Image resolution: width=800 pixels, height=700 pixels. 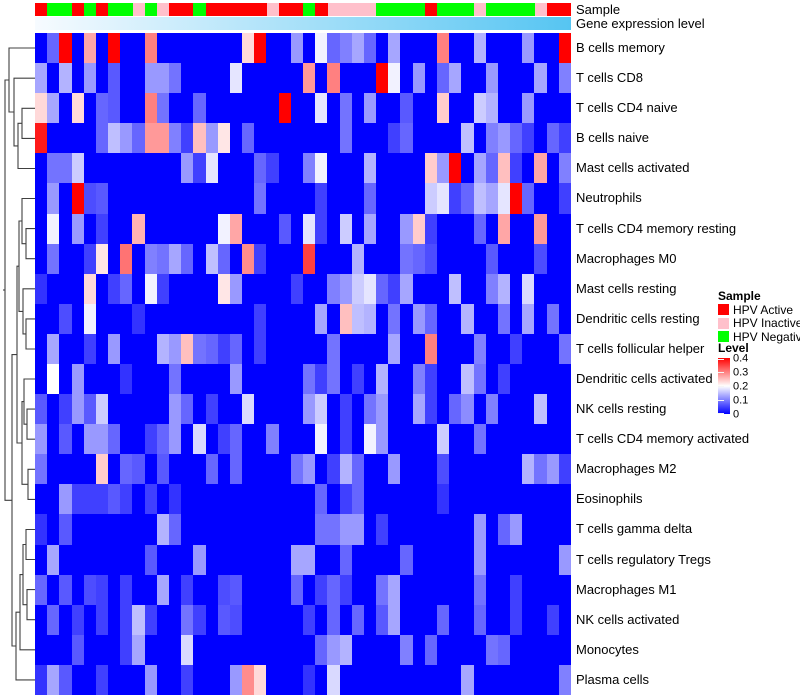 I want to click on level-tick-mark, so click(x=721, y=359).